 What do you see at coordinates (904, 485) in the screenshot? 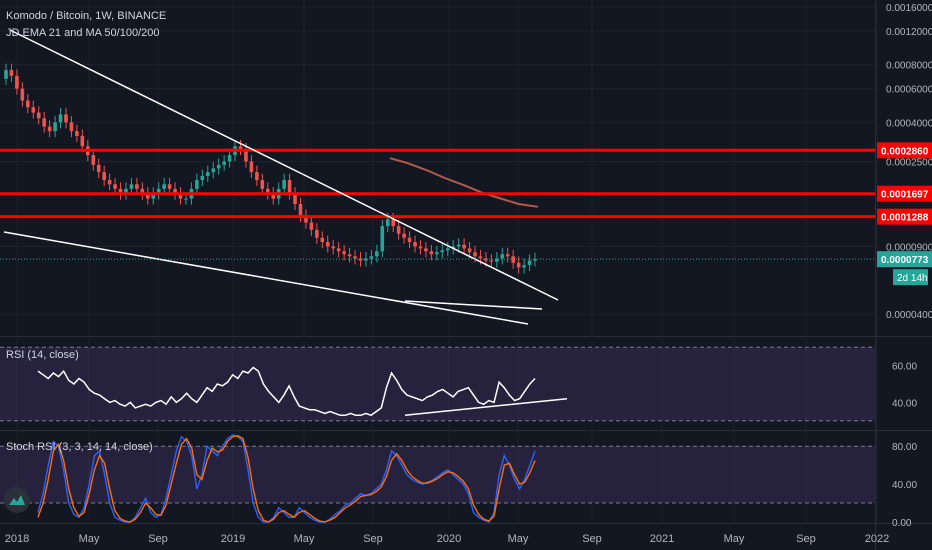
I see `stoch-tick-label: 40.00` at bounding box center [904, 485].